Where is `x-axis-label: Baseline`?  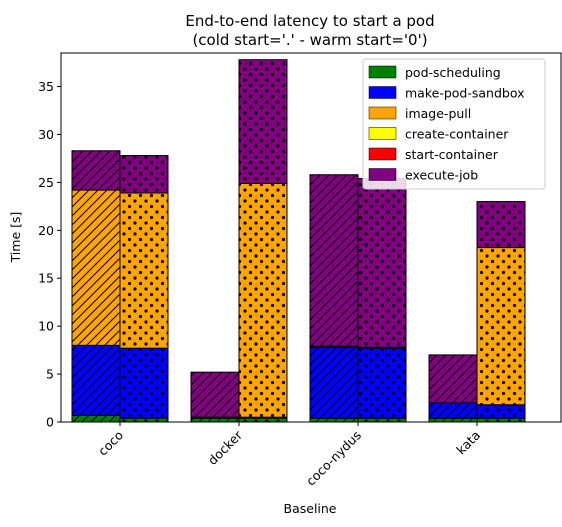 x-axis-label: Baseline is located at coordinates (310, 508).